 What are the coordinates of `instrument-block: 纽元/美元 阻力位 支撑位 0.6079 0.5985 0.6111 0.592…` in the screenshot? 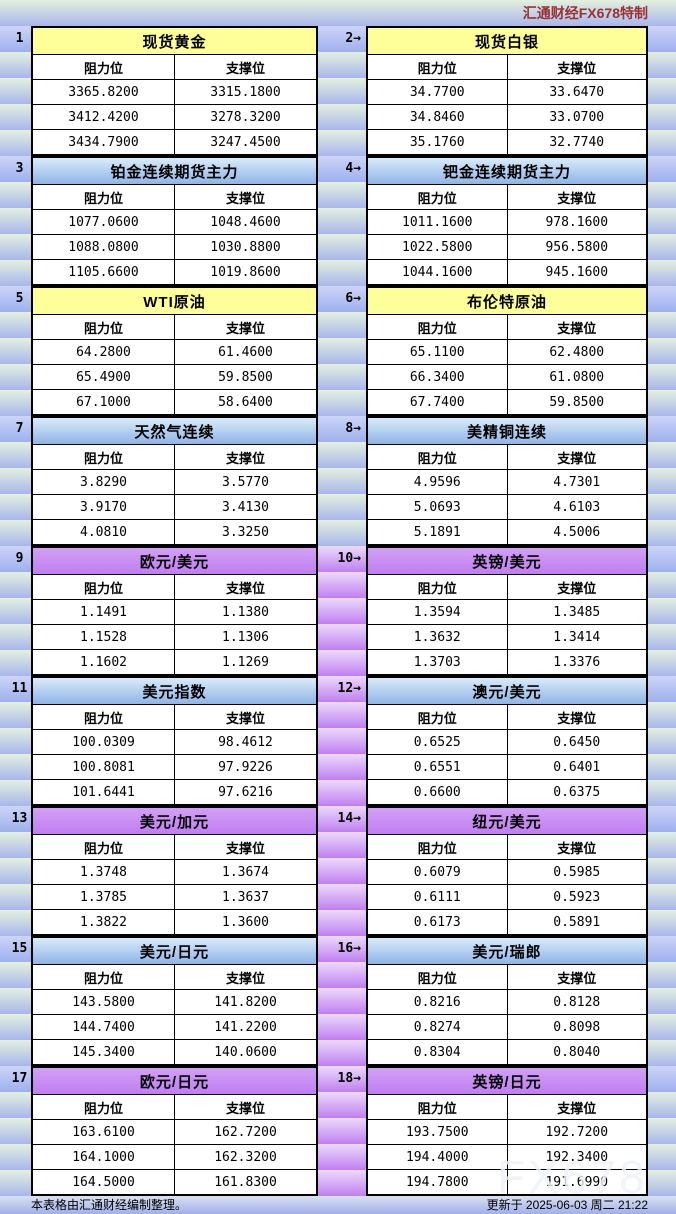 It's located at (507, 871).